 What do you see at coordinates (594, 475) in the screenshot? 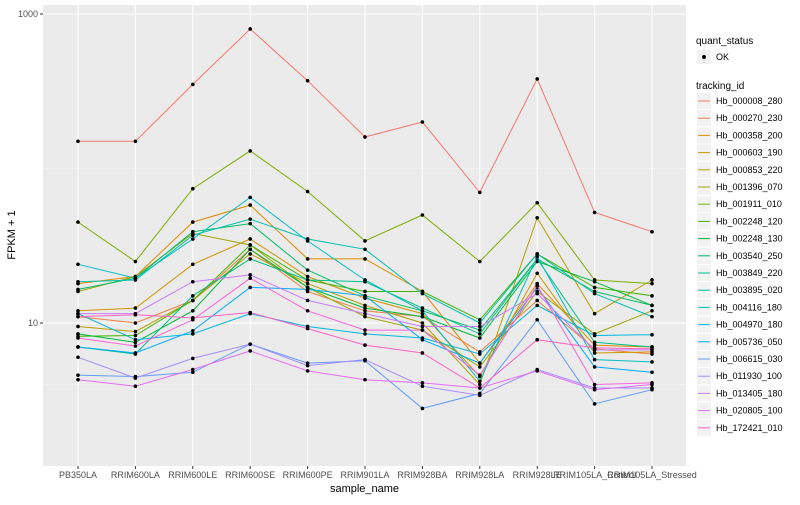
I see `x-tick-label: RRIM105LA_Control` at bounding box center [594, 475].